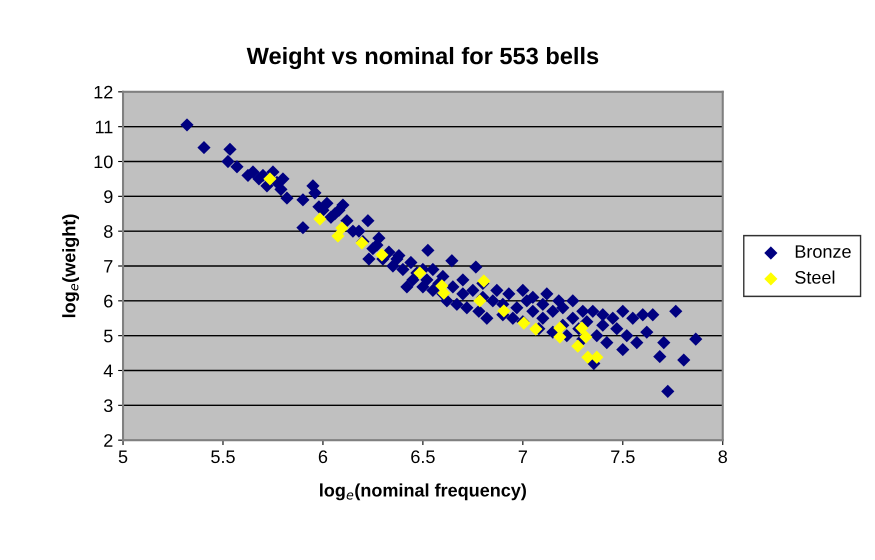 The height and width of the screenshot is (560, 875). I want to click on x-axis-title: log$_{e}$(nominal frequency), so click(423, 491).